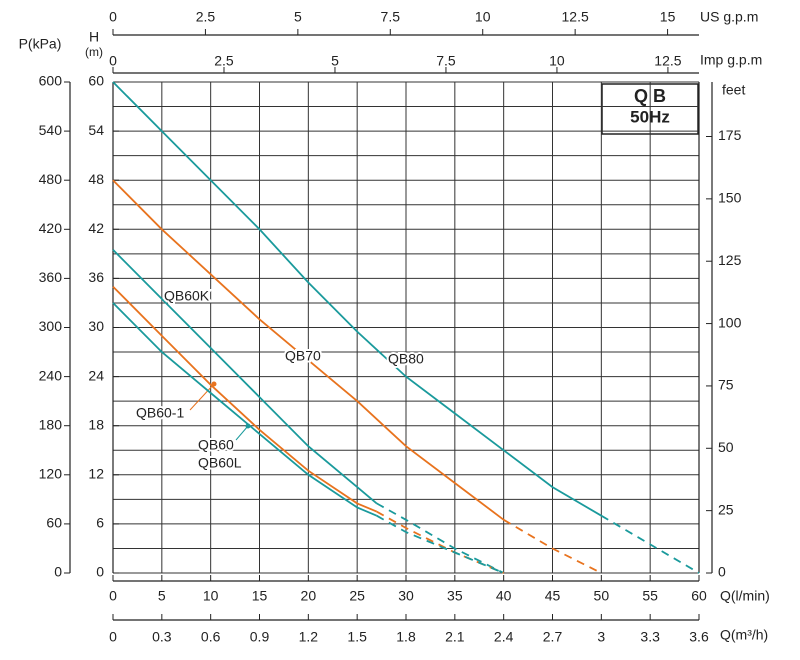  What do you see at coordinates (40, 44) in the screenshot?
I see `y2-axis-label: P(kPa)` at bounding box center [40, 44].